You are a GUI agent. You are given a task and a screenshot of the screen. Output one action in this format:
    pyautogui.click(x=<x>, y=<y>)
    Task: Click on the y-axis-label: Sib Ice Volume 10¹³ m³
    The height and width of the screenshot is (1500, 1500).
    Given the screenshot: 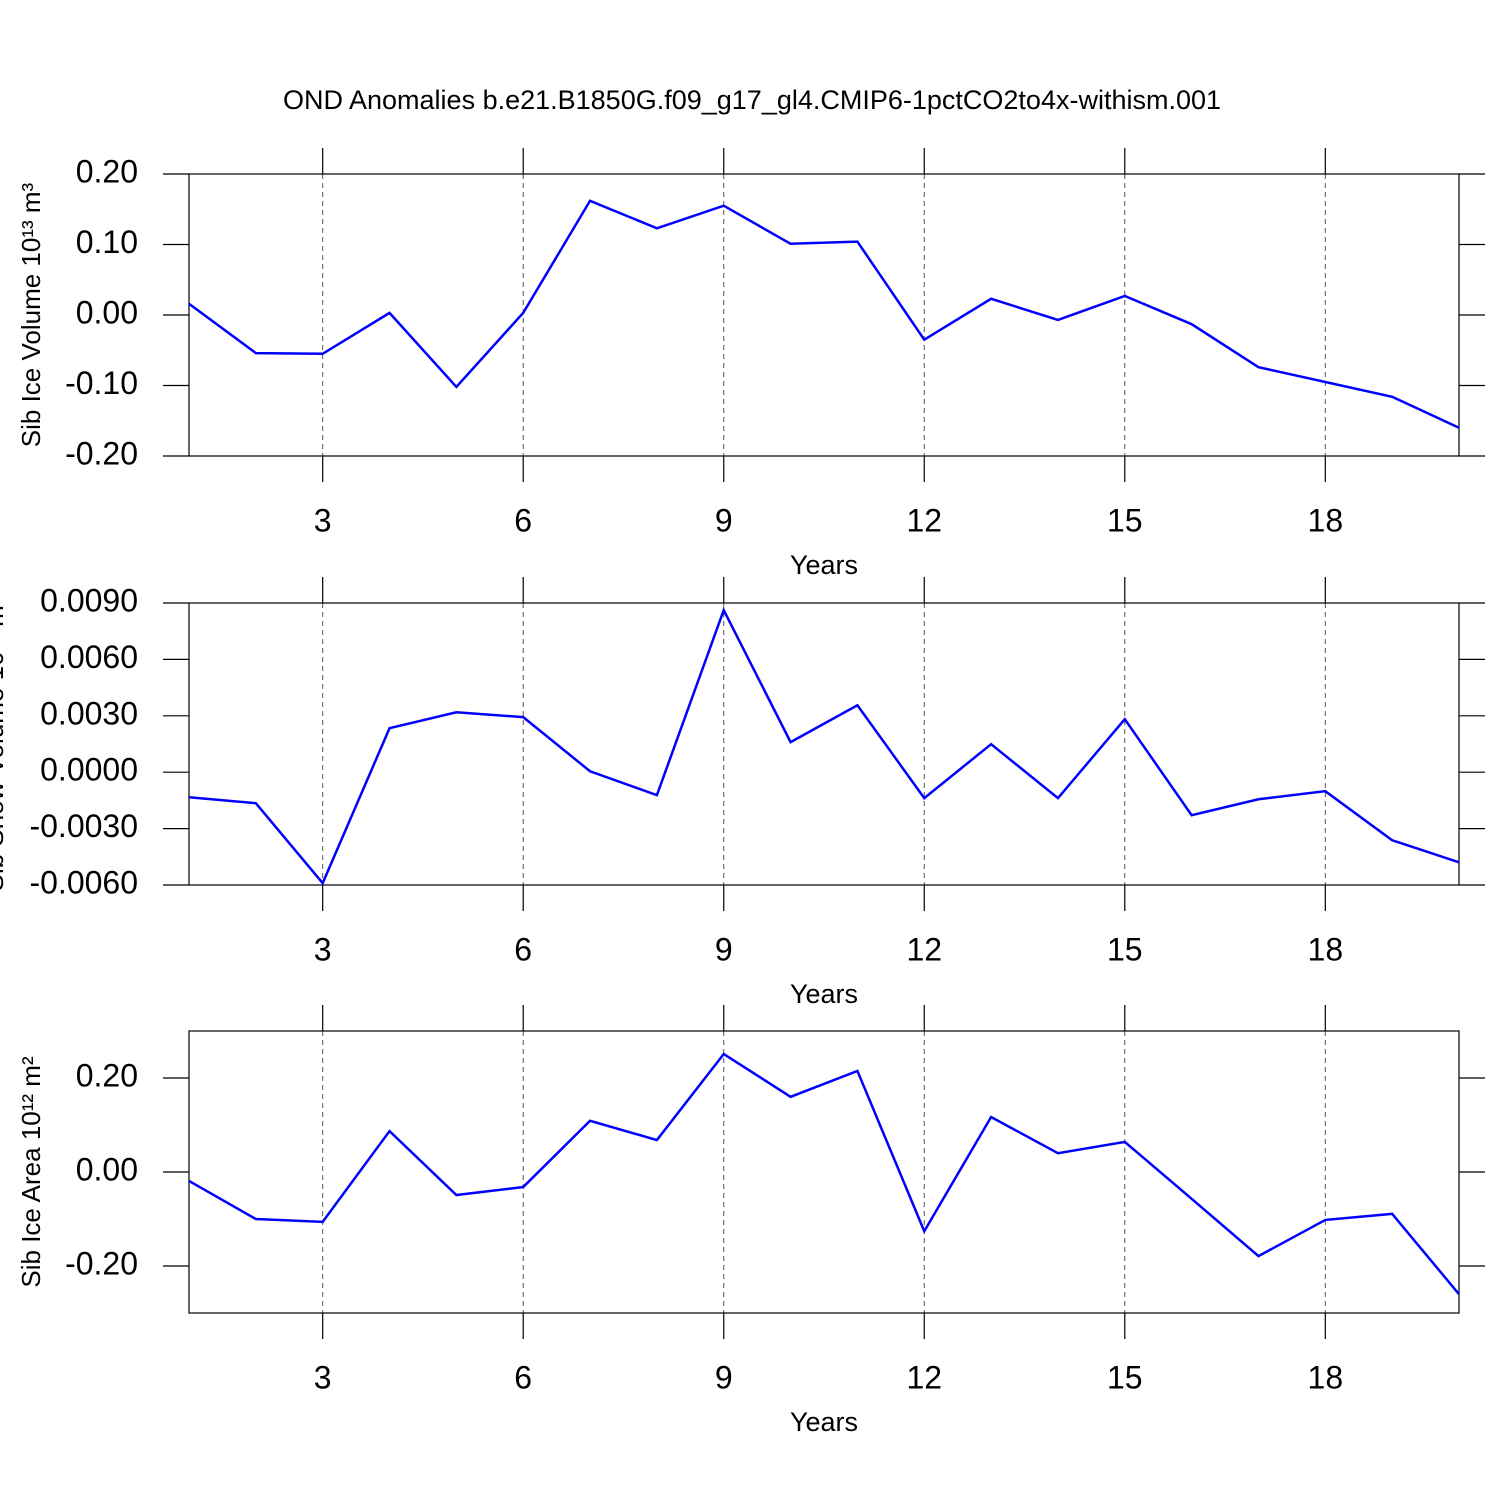 What is the action you would take?
    pyautogui.click(x=31, y=314)
    